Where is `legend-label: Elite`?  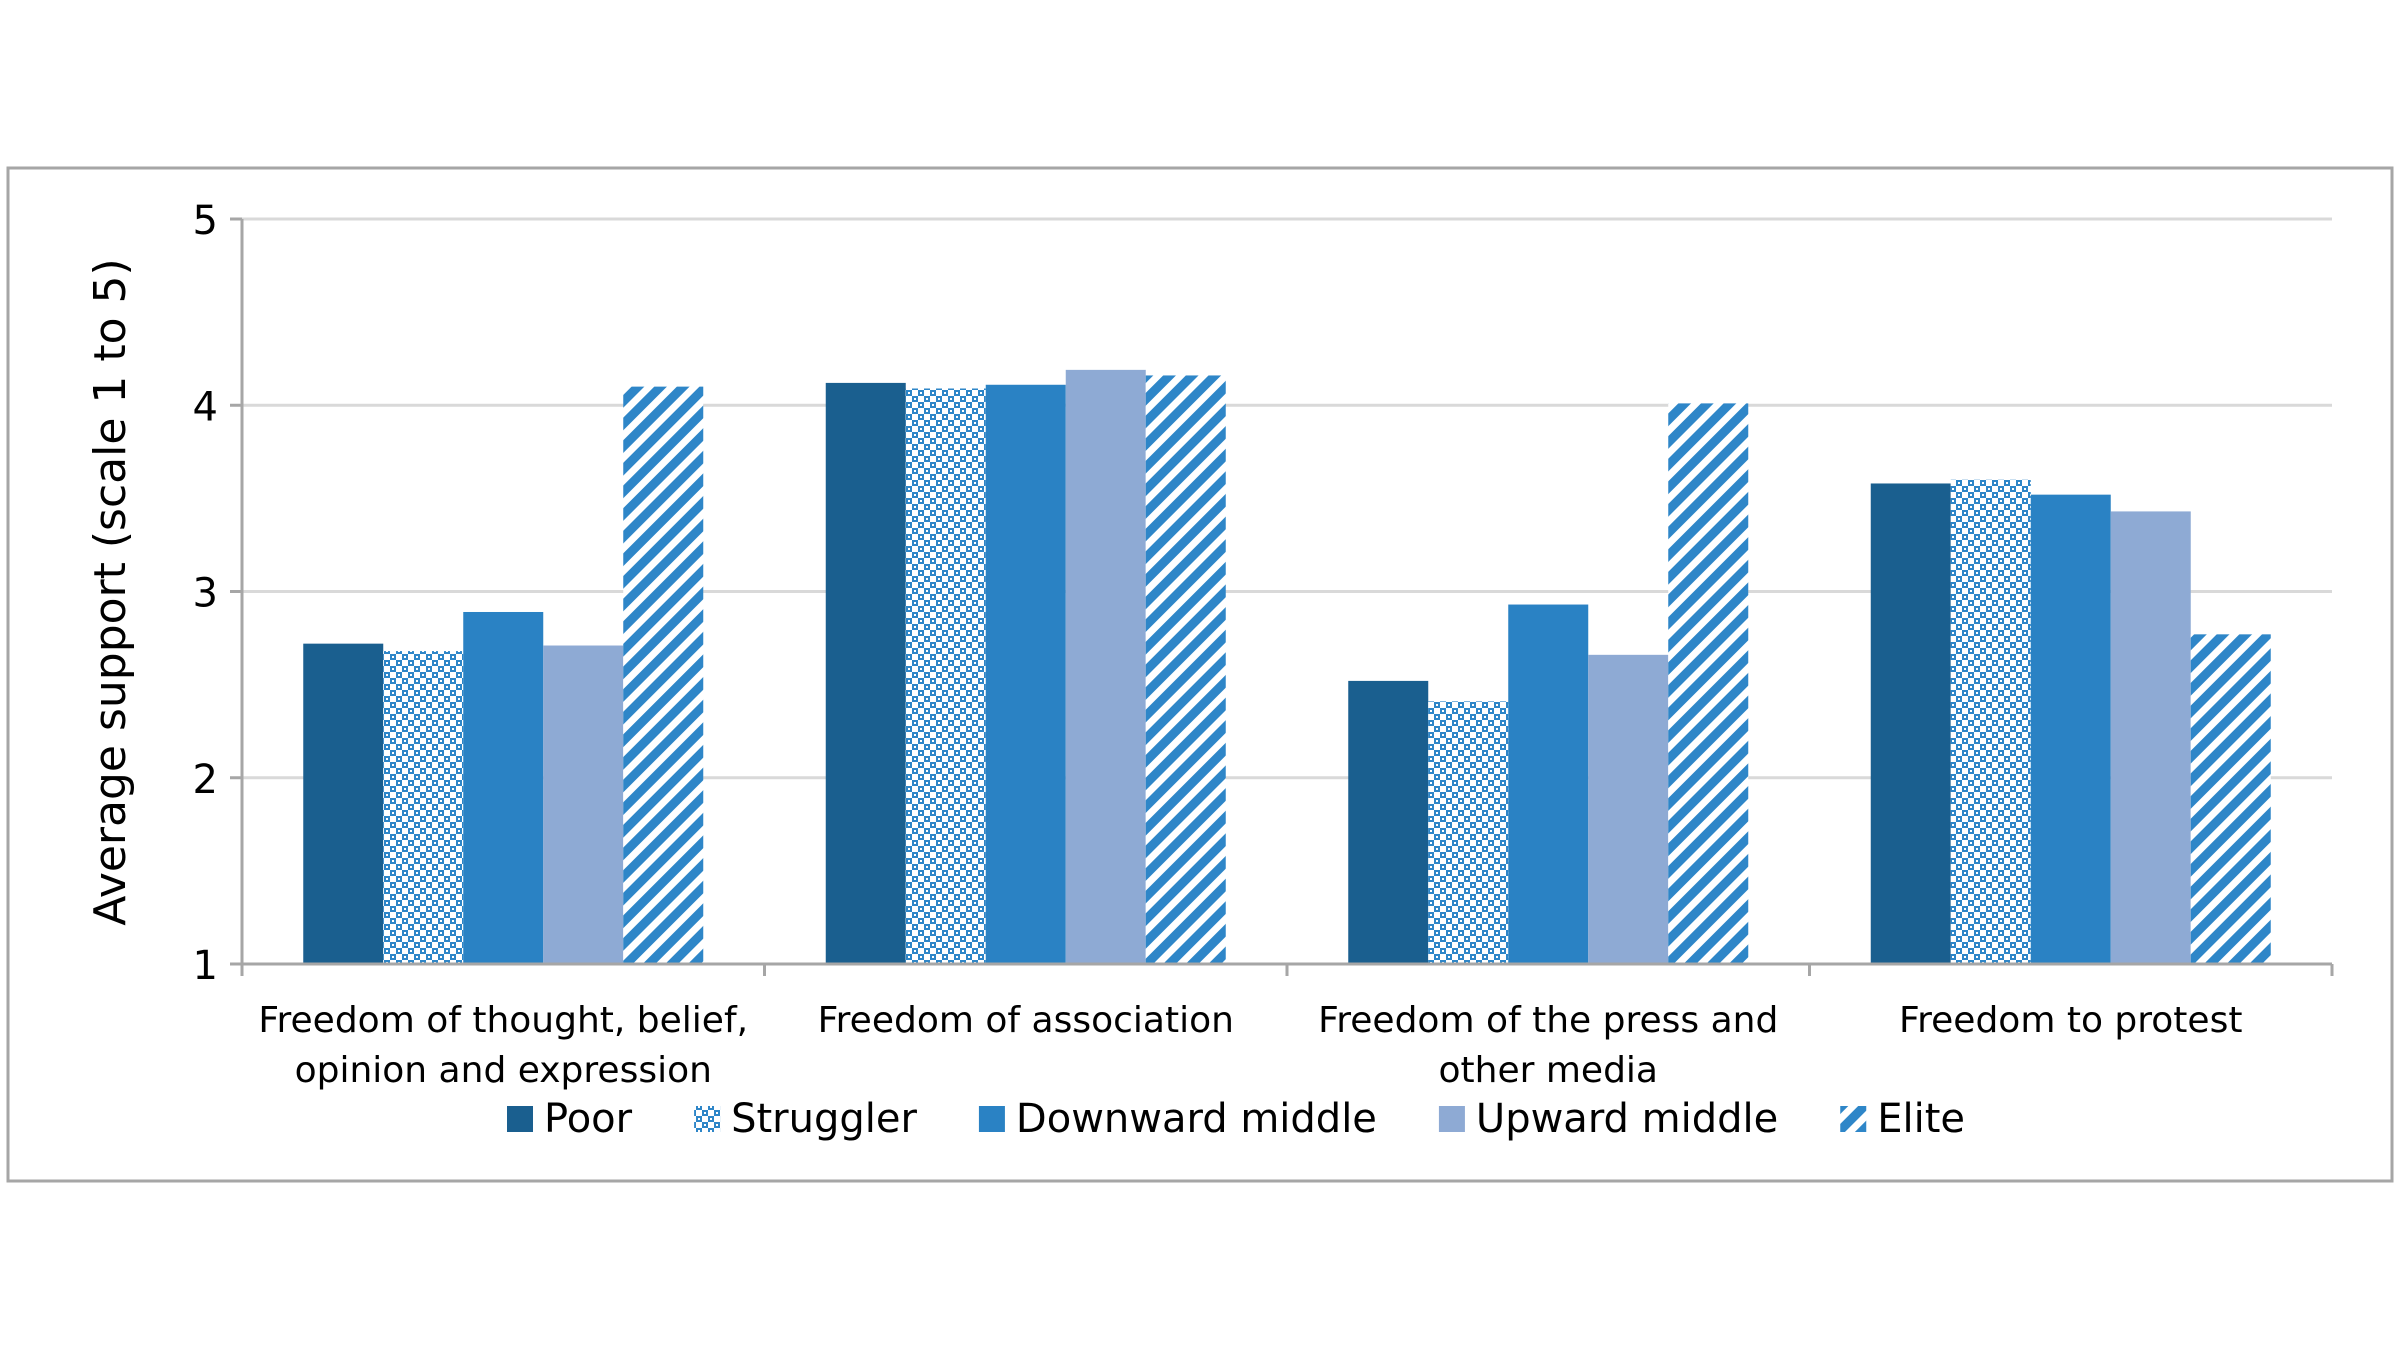
legend-label: Elite is located at coordinates (1921, 1119).